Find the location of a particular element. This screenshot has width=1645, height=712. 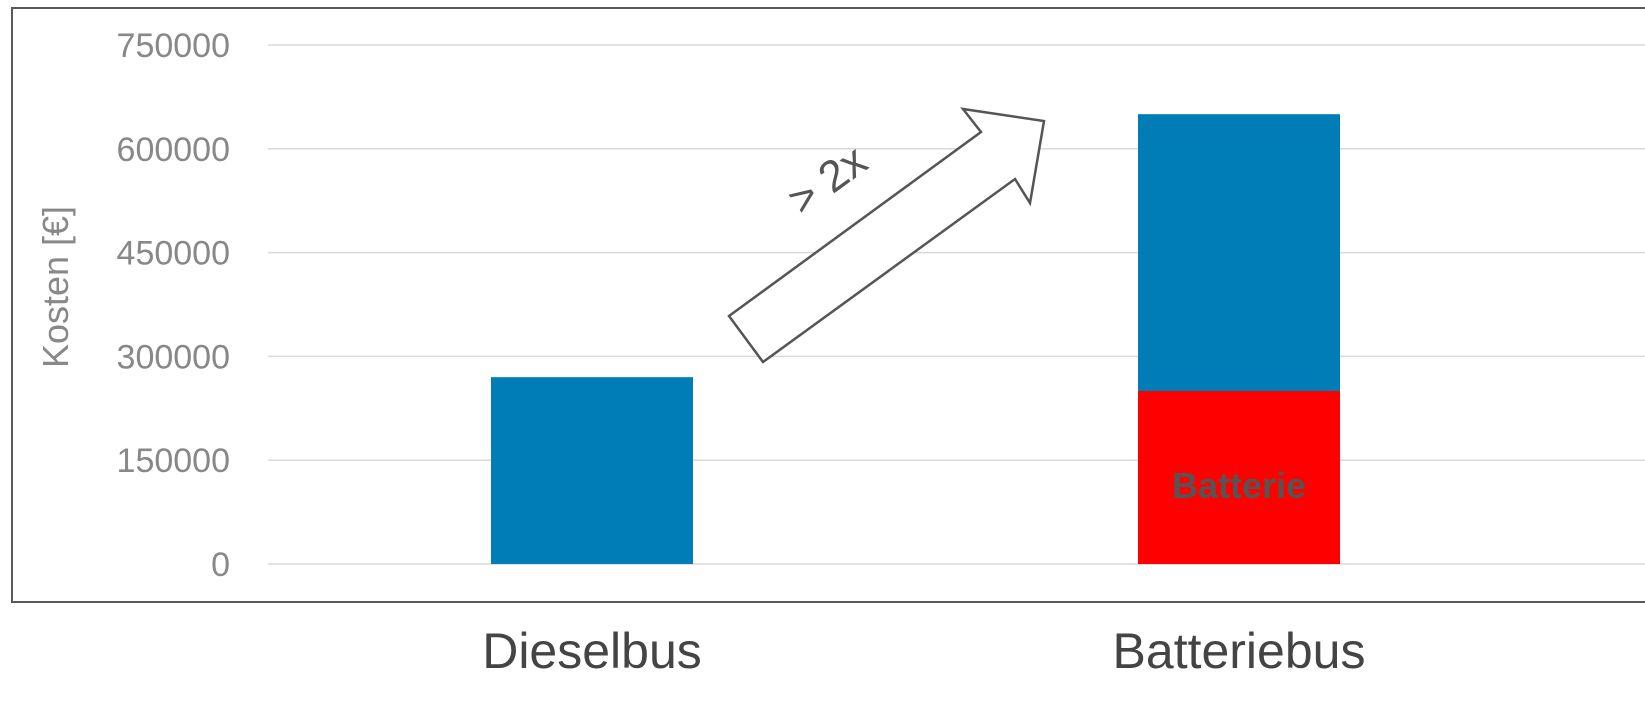

battery-segment-label: Batterie is located at coordinates (1239, 485).